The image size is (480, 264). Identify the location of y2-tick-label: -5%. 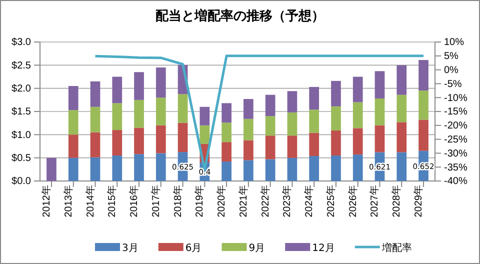
(453, 84).